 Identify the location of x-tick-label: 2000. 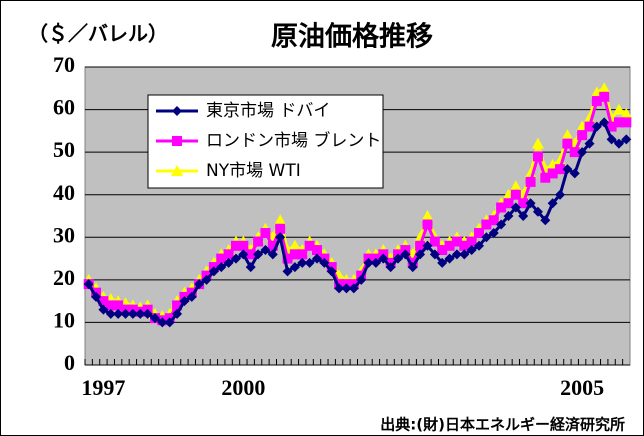
(243, 387).